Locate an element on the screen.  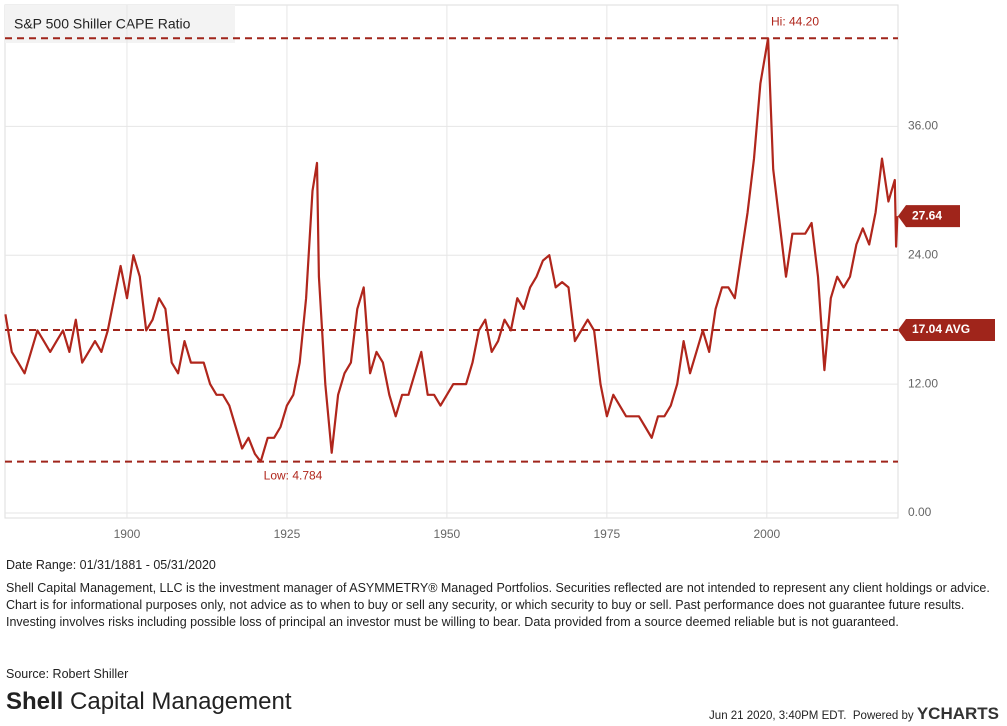
title-box is located at coordinates (120, 24).